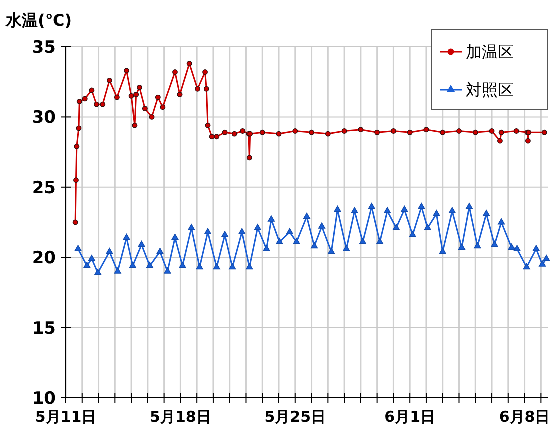 The image size is (557, 433). What do you see at coordinates (44, 258) in the screenshot?
I see `y-tick-label: 20` at bounding box center [44, 258].